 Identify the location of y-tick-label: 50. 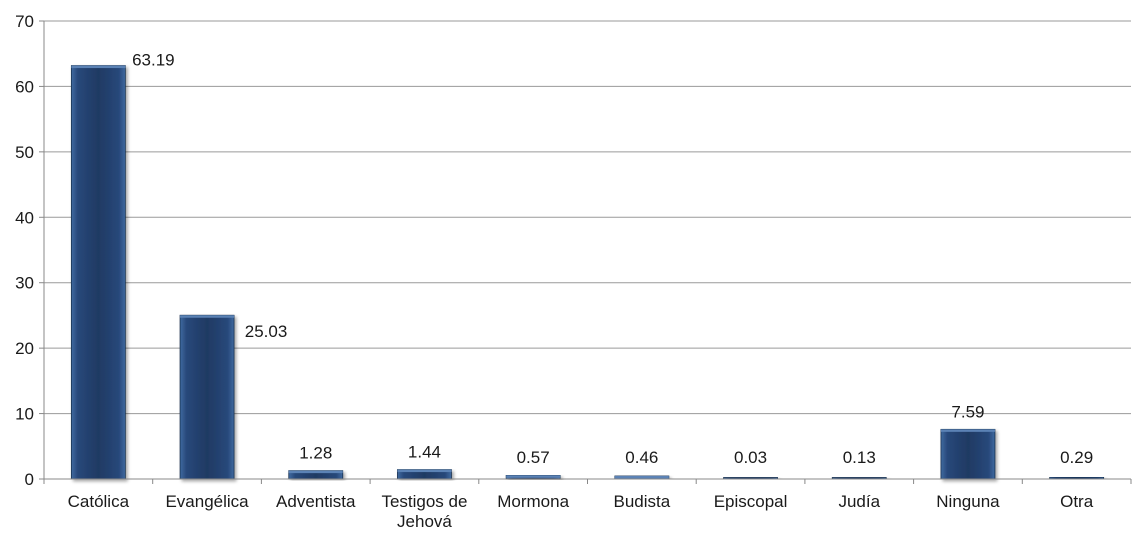
(24, 152).